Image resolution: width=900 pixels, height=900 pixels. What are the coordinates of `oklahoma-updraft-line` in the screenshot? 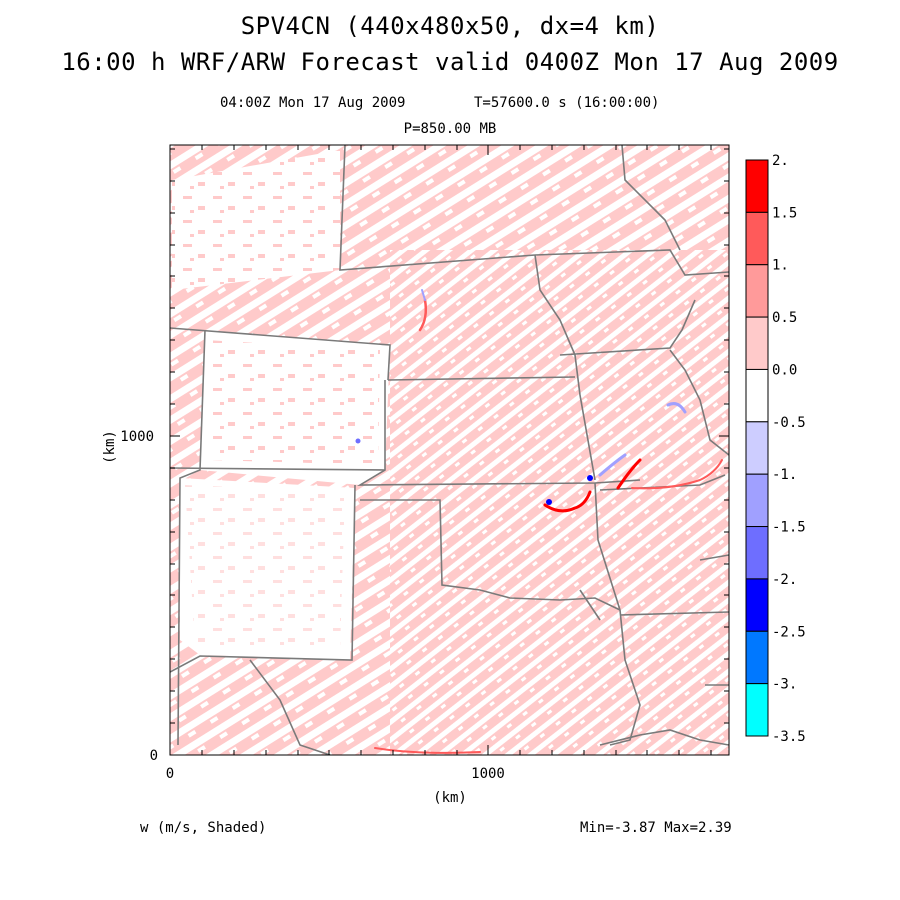 It's located at (567, 501).